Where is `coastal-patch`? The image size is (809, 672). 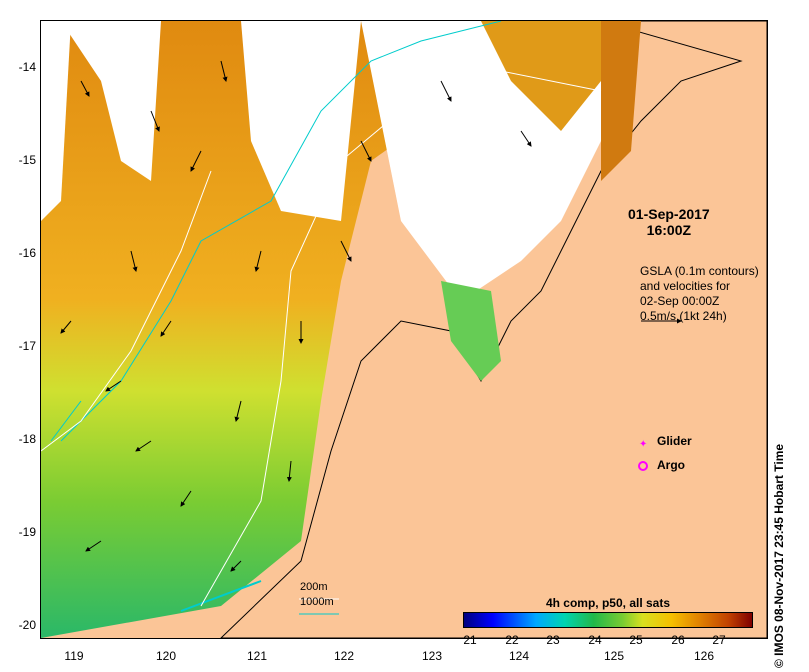
coastal-patch is located at coordinates (471, 331).